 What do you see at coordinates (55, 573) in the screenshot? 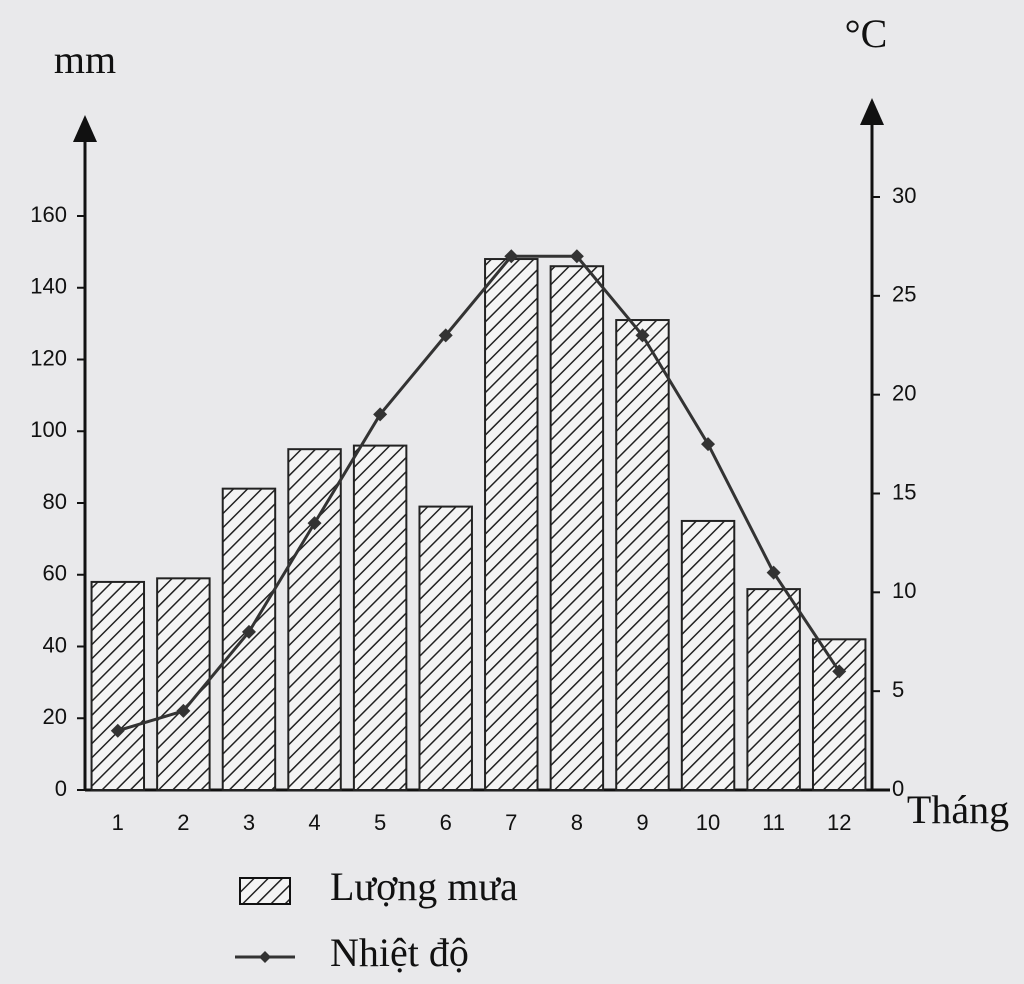
I see `y-tick-label: 60` at bounding box center [55, 573].